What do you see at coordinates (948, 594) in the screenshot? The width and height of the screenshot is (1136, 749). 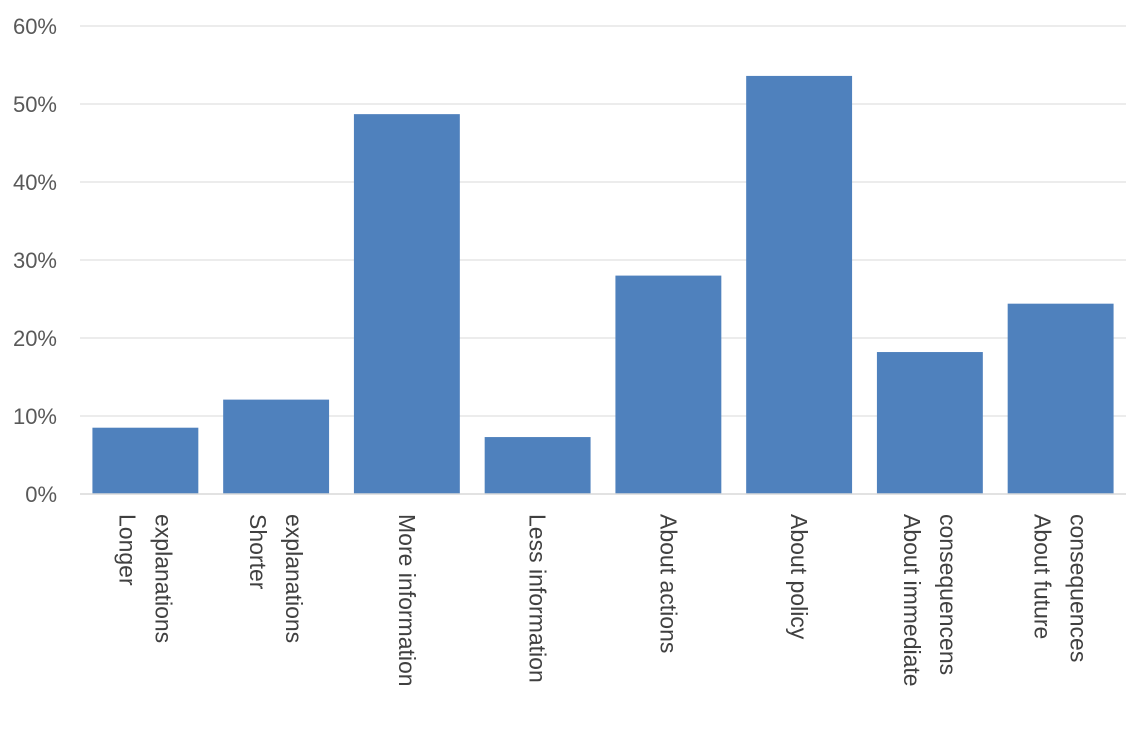 I see `x-category-label-line: consequencens` at bounding box center [948, 594].